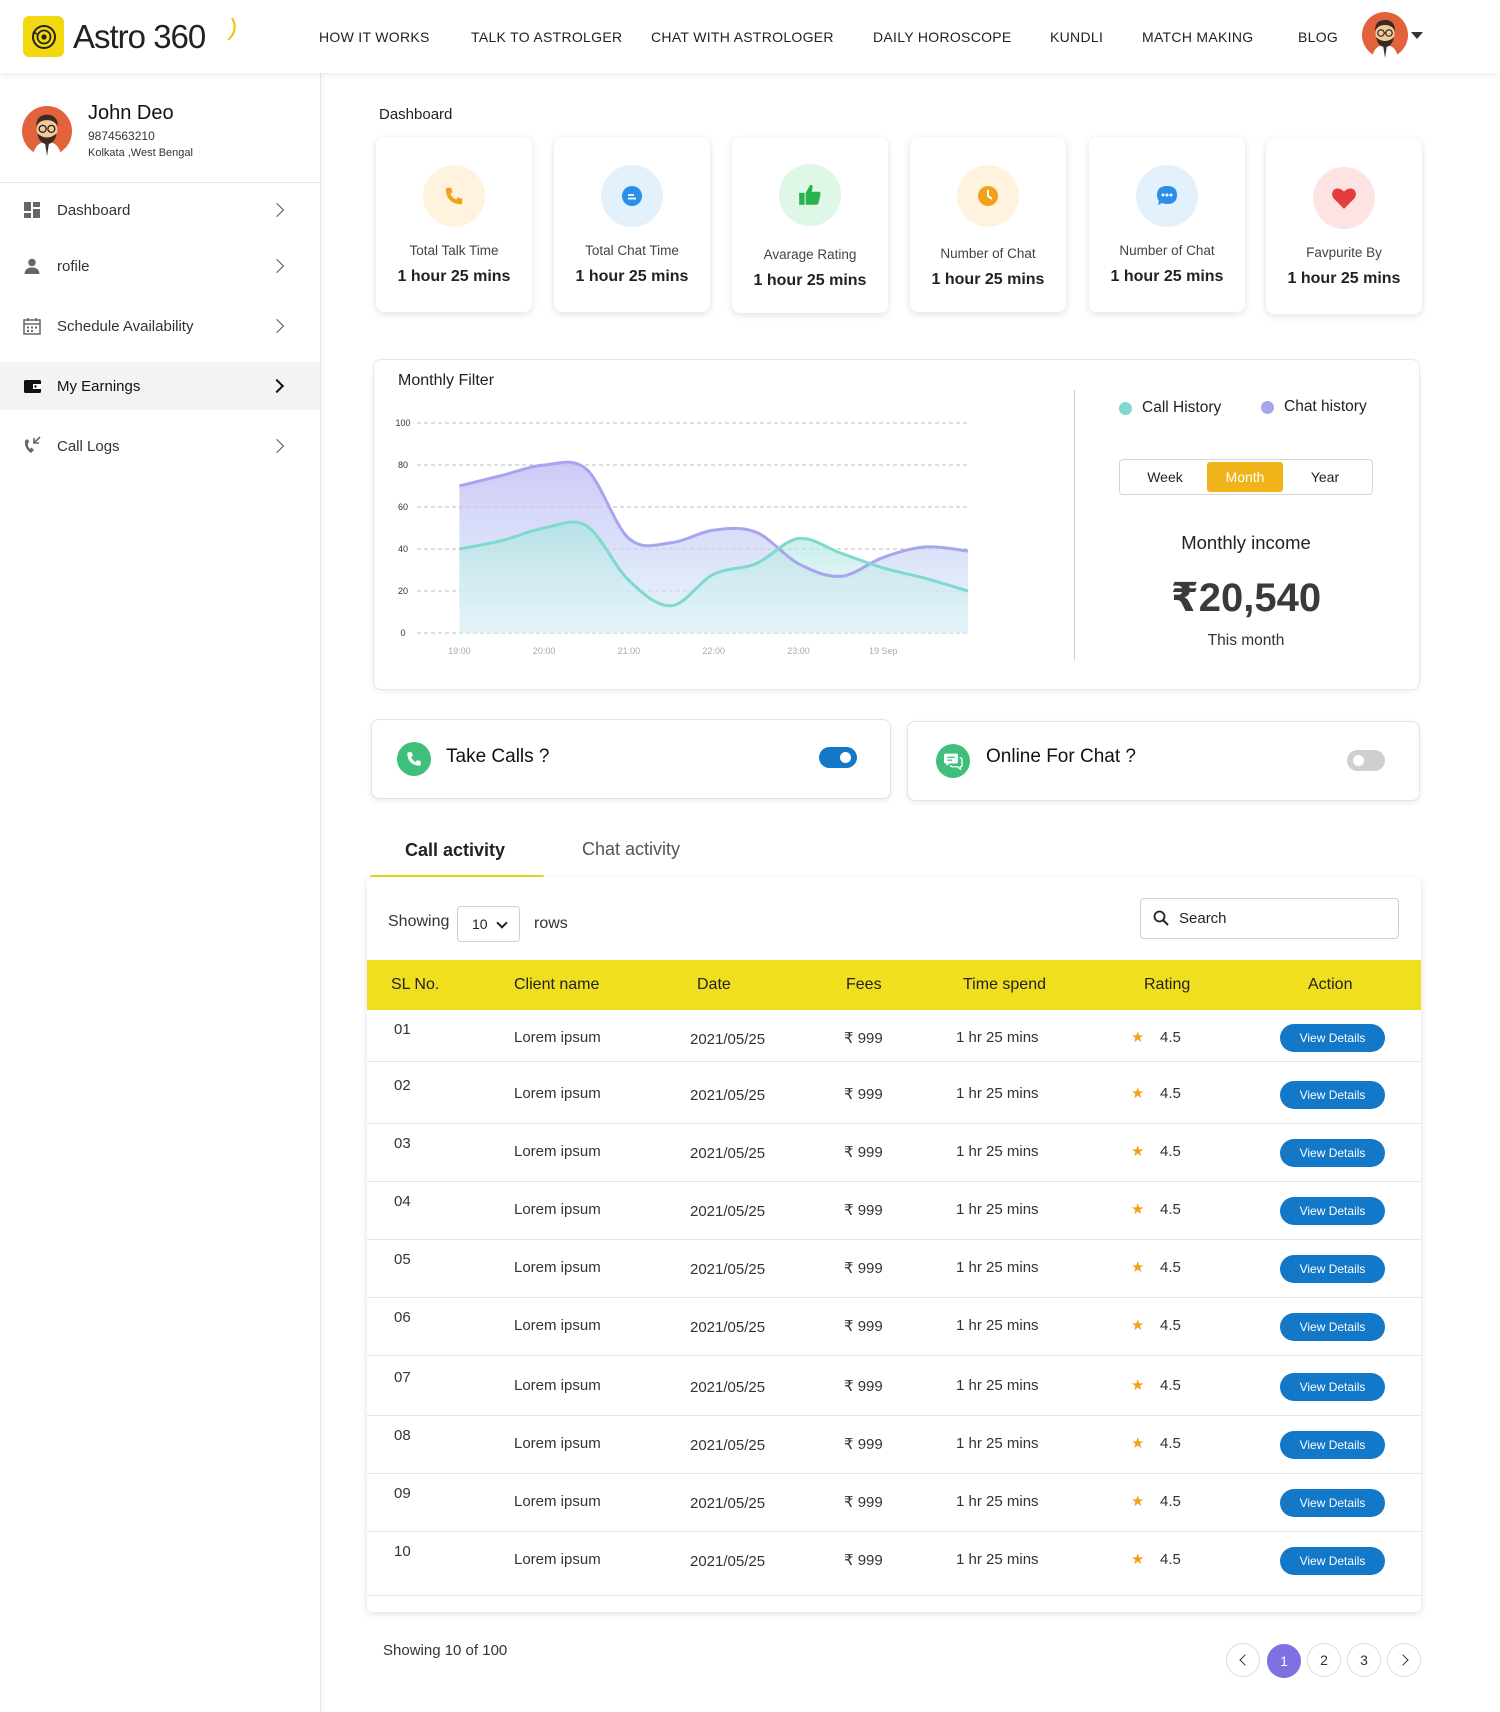 This screenshot has height=1712, width=1500. What do you see at coordinates (32, 446) in the screenshot?
I see `call-logs-icon` at bounding box center [32, 446].